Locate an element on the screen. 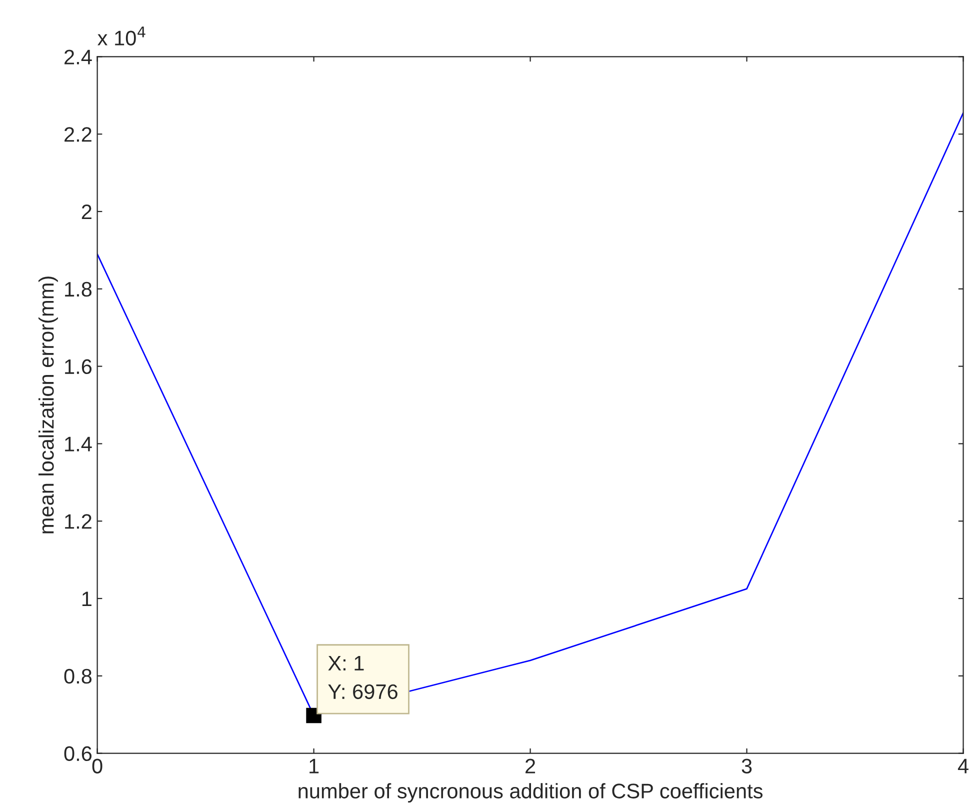 The image size is (973, 810). y-tick-label: 2.2 is located at coordinates (78, 134).